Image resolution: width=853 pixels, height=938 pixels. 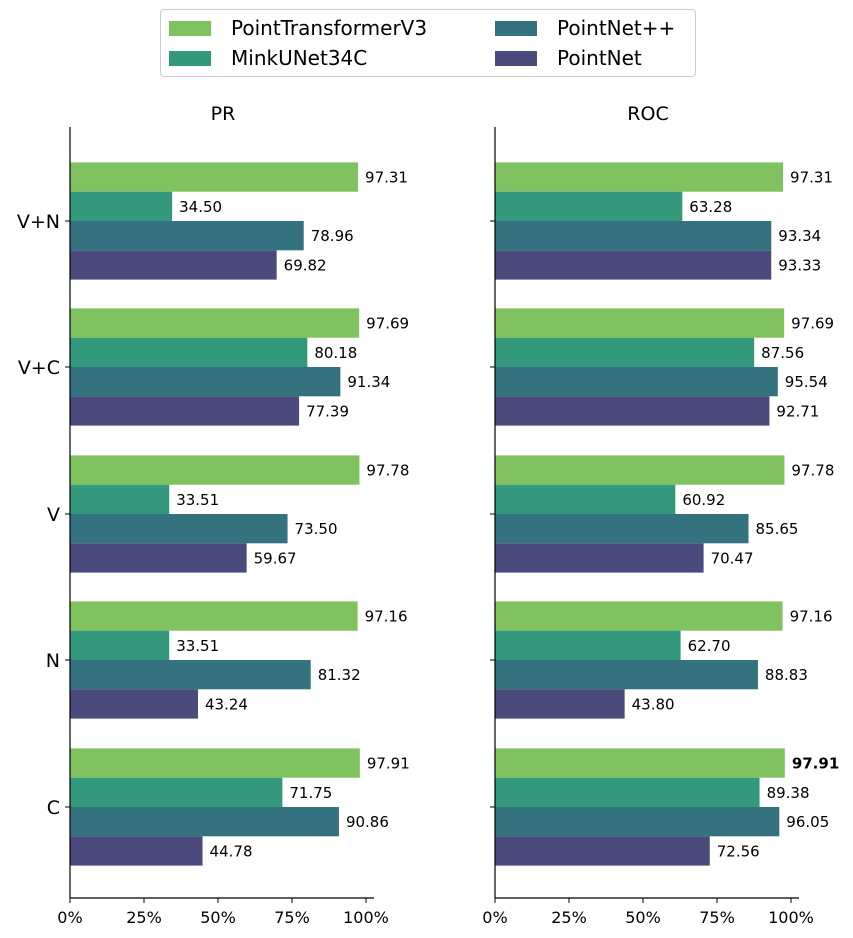 I want to click on legend-swatch-pointnet, so click(x=516, y=58).